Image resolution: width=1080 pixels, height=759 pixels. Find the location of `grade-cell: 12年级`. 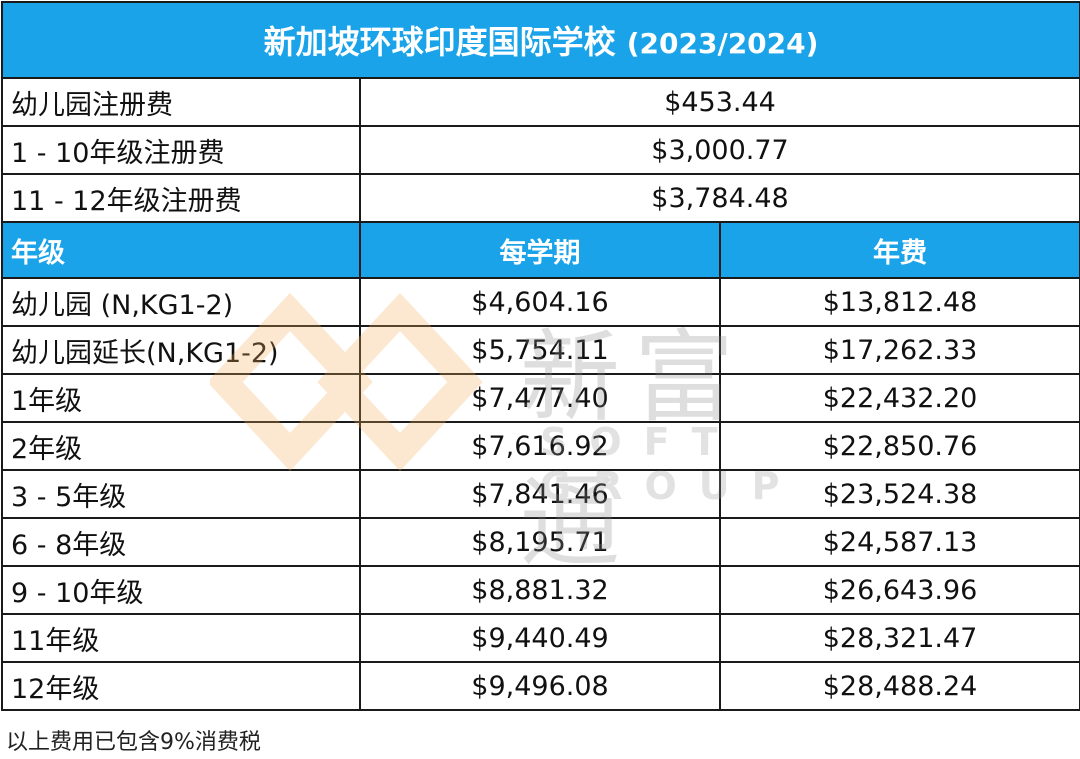

grade-cell: 12年级 is located at coordinates (181, 686).